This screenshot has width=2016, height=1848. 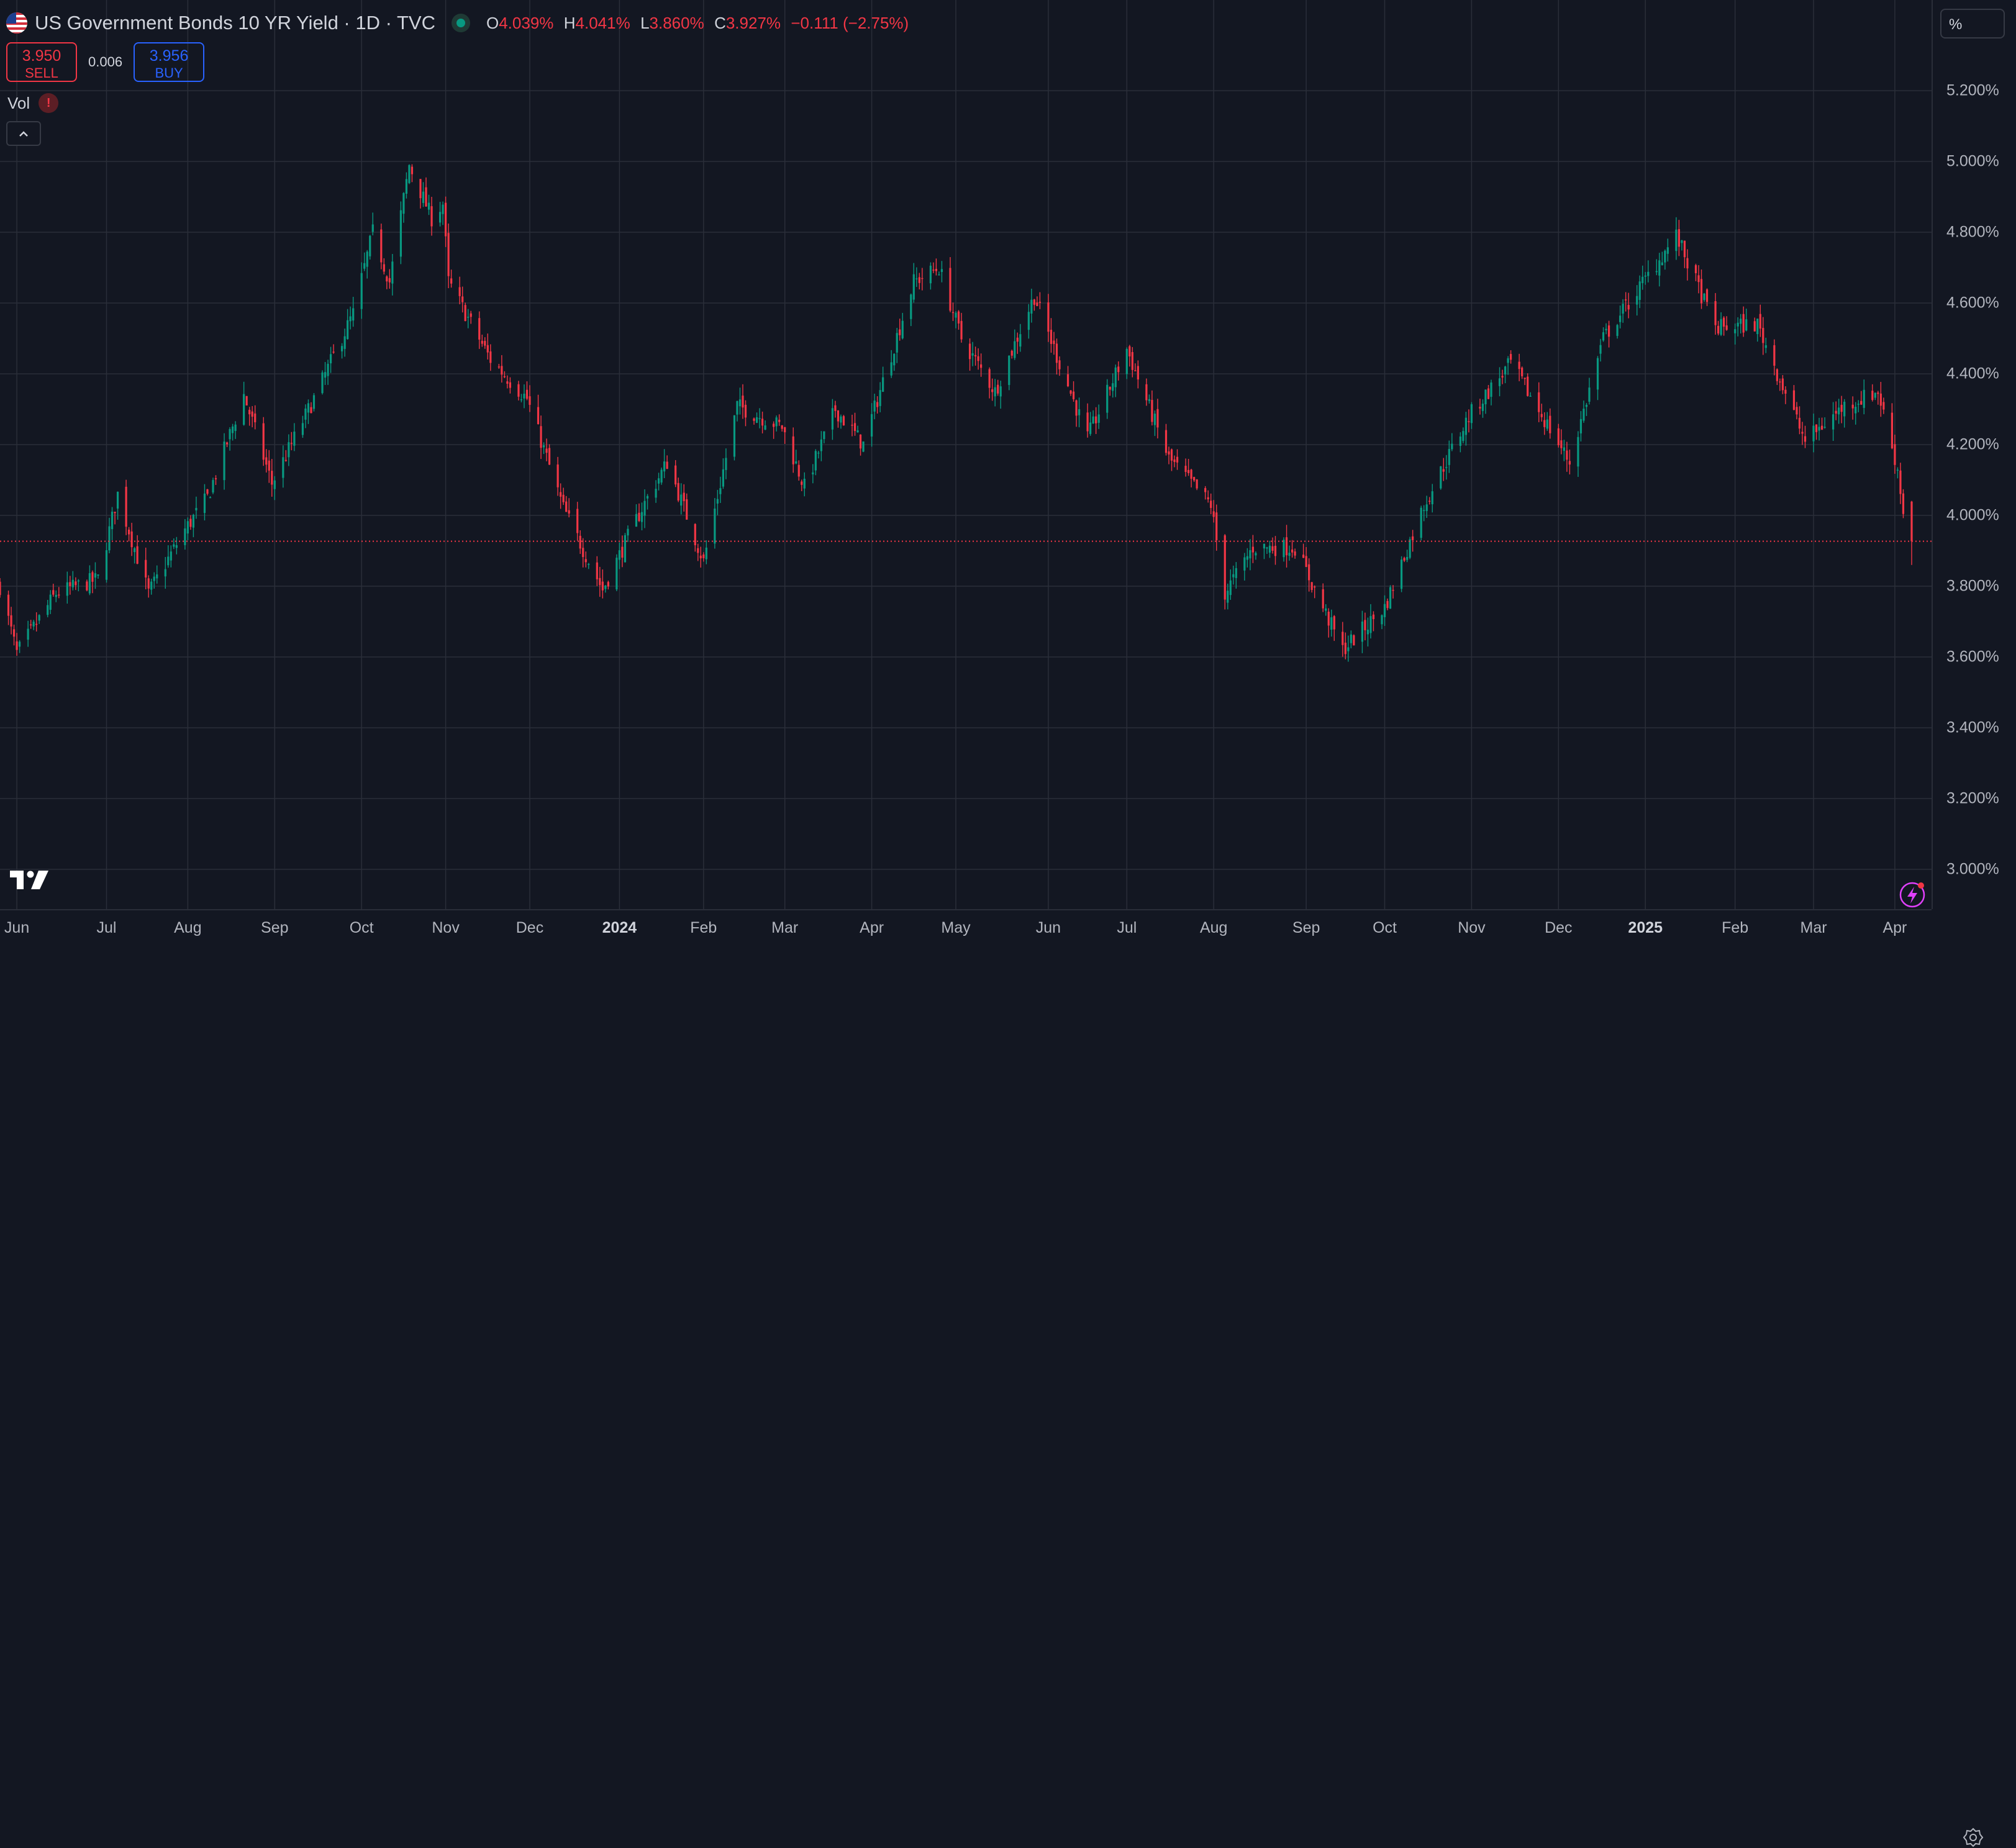 What do you see at coordinates (676, 23) in the screenshot?
I see `low-value: 3.860%` at bounding box center [676, 23].